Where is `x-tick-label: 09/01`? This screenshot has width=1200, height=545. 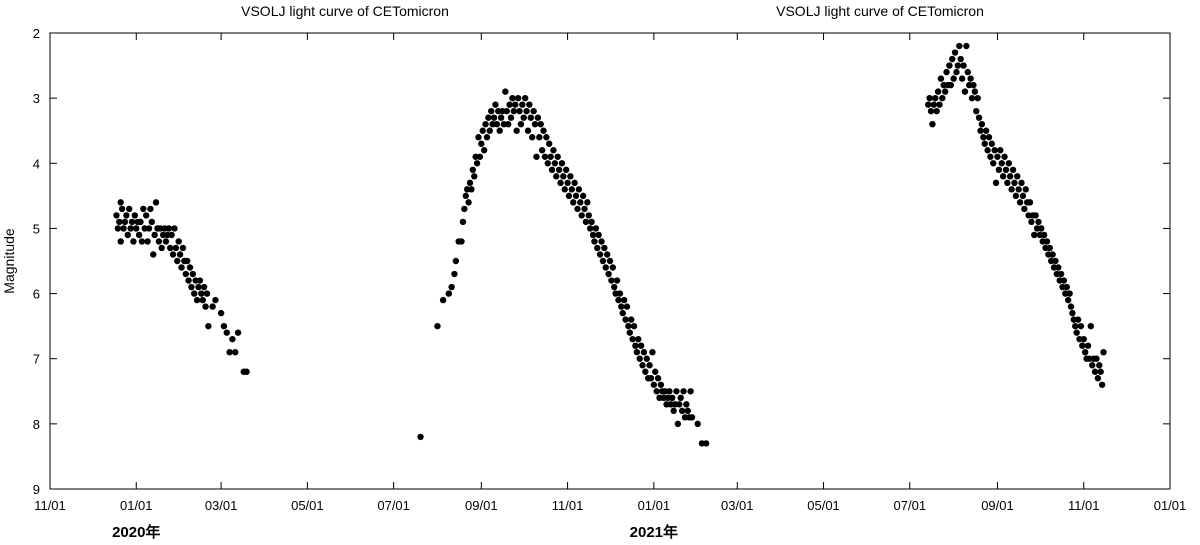 x-tick-label: 09/01 is located at coordinates (481, 505).